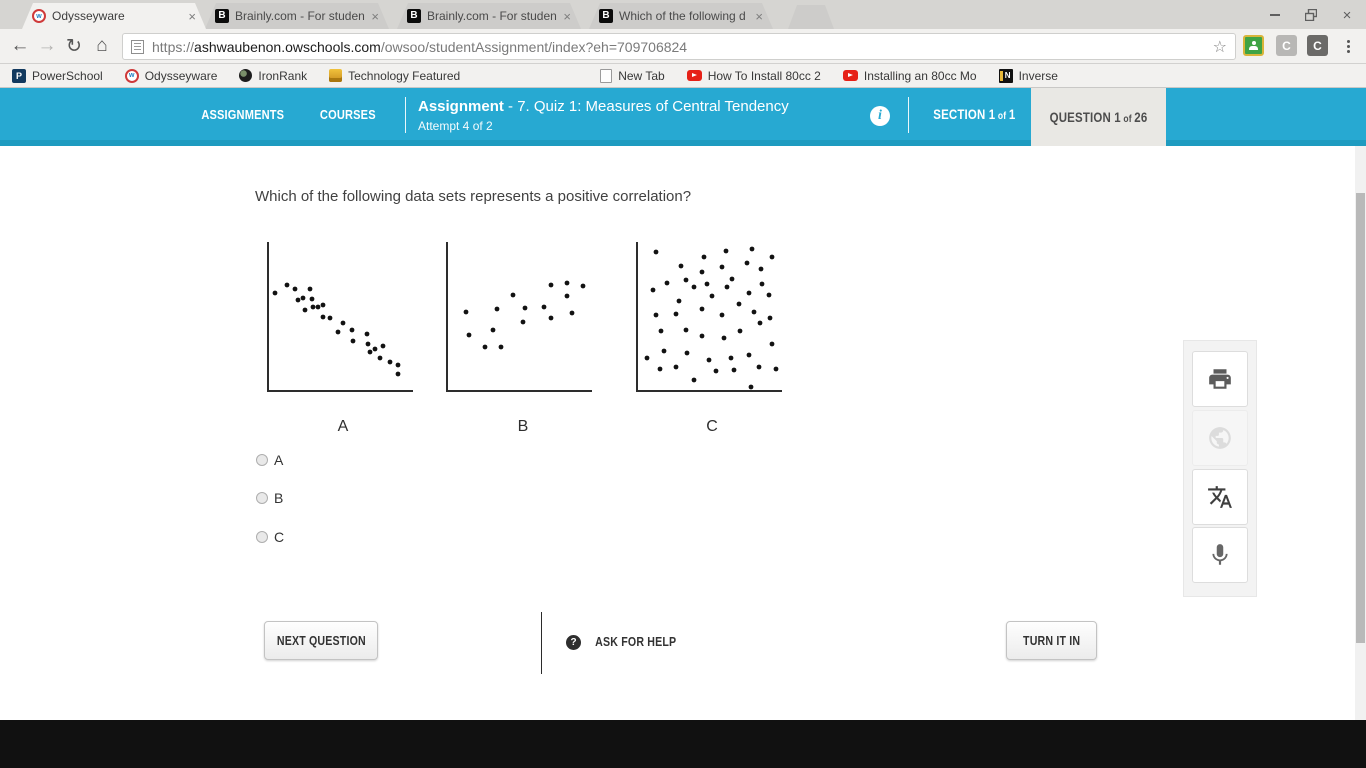 Image resolution: width=1366 pixels, height=768 pixels. What do you see at coordinates (1028, 75) in the screenshot?
I see `bookmark-inverse: N Inverse` at bounding box center [1028, 75].